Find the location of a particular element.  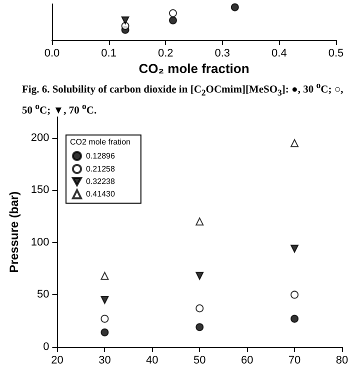

x-tick-label: 80 is located at coordinates (342, 360).